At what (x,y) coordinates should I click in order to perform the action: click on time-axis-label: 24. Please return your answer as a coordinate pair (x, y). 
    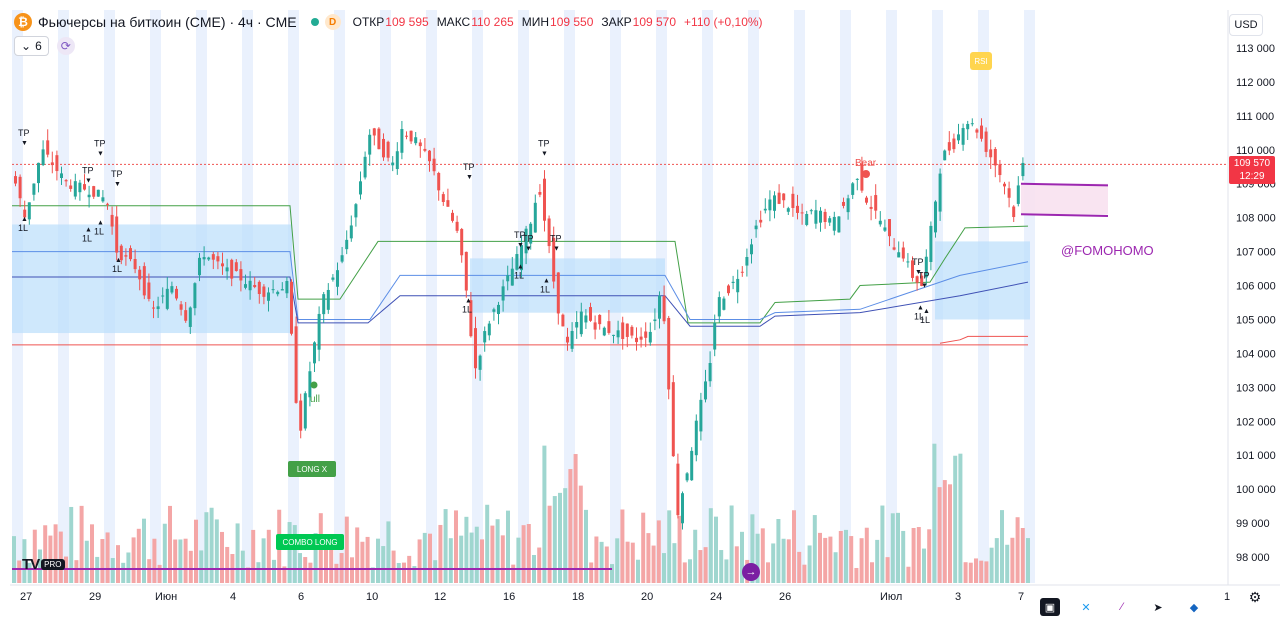
    Looking at the image, I should click on (716, 597).